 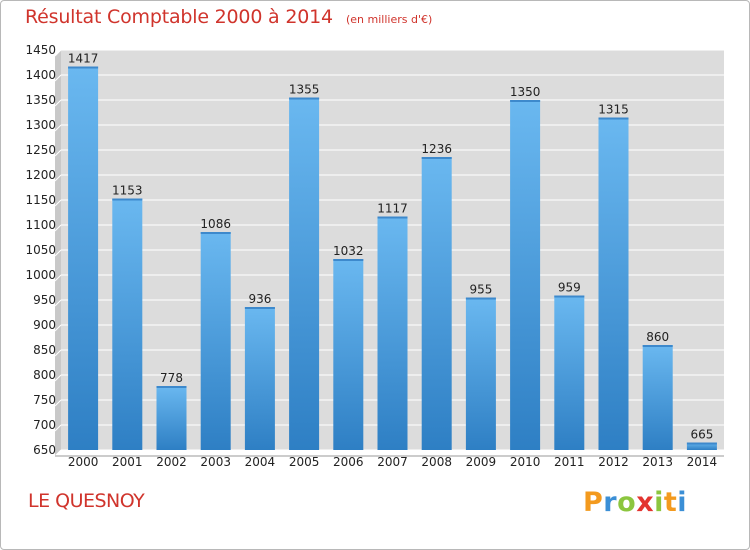 I want to click on x-tick-label: 2006, so click(x=348, y=462).